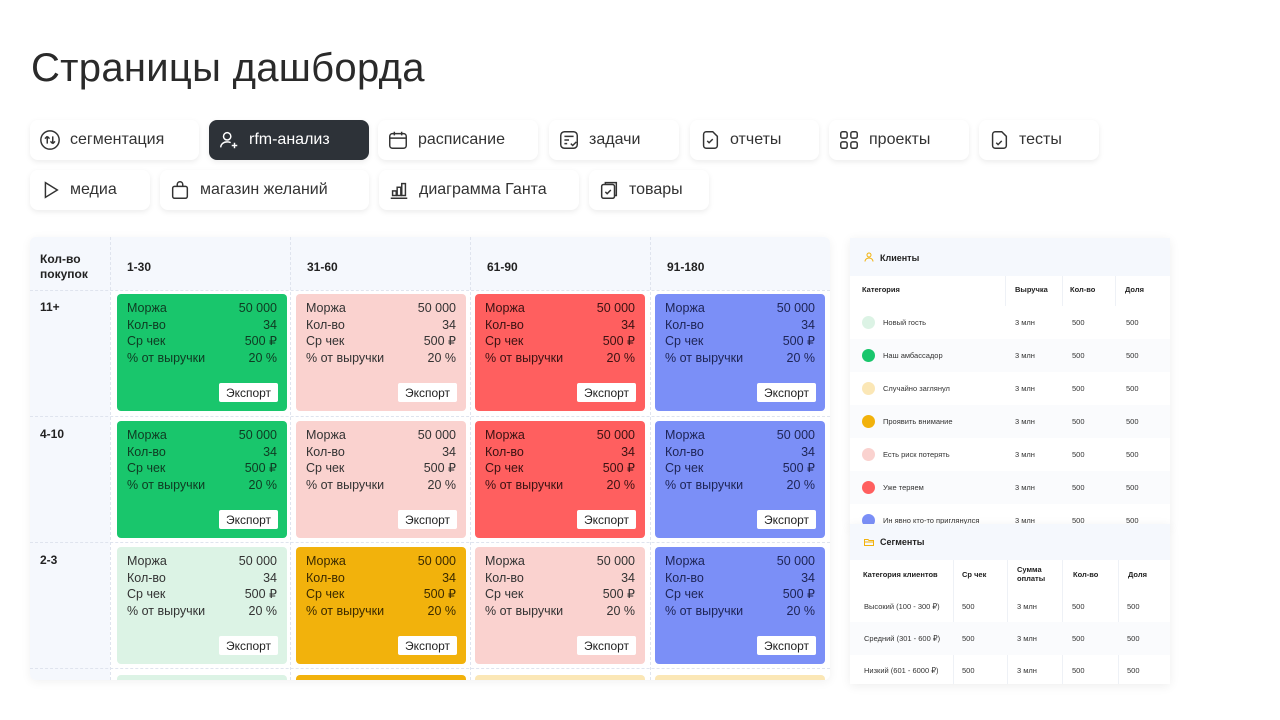 The height and width of the screenshot is (720, 1280). Describe the element at coordinates (479, 190) in the screenshot. I see `tab-gantt: диаграмма Ганта` at that location.